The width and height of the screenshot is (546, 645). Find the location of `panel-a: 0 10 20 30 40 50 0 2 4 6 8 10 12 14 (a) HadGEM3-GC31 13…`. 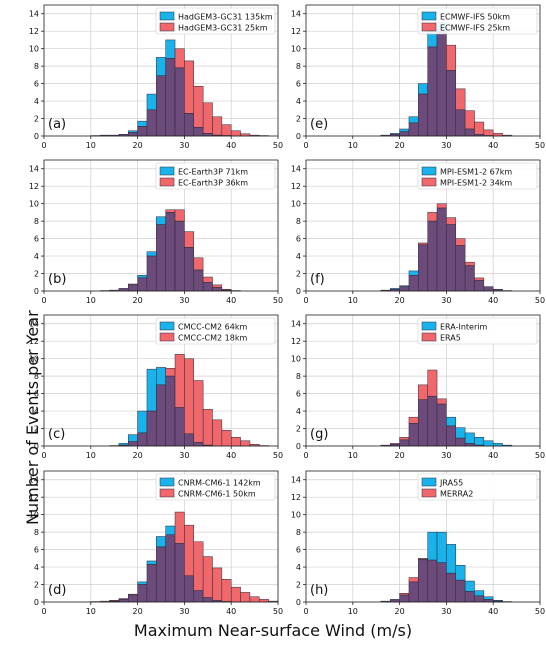

panel-a: 0 10 20 30 40 50 0 2 4 6 8 10 12 14 (a) HadGEM3-GC31 13… is located at coordinates (156, 77).